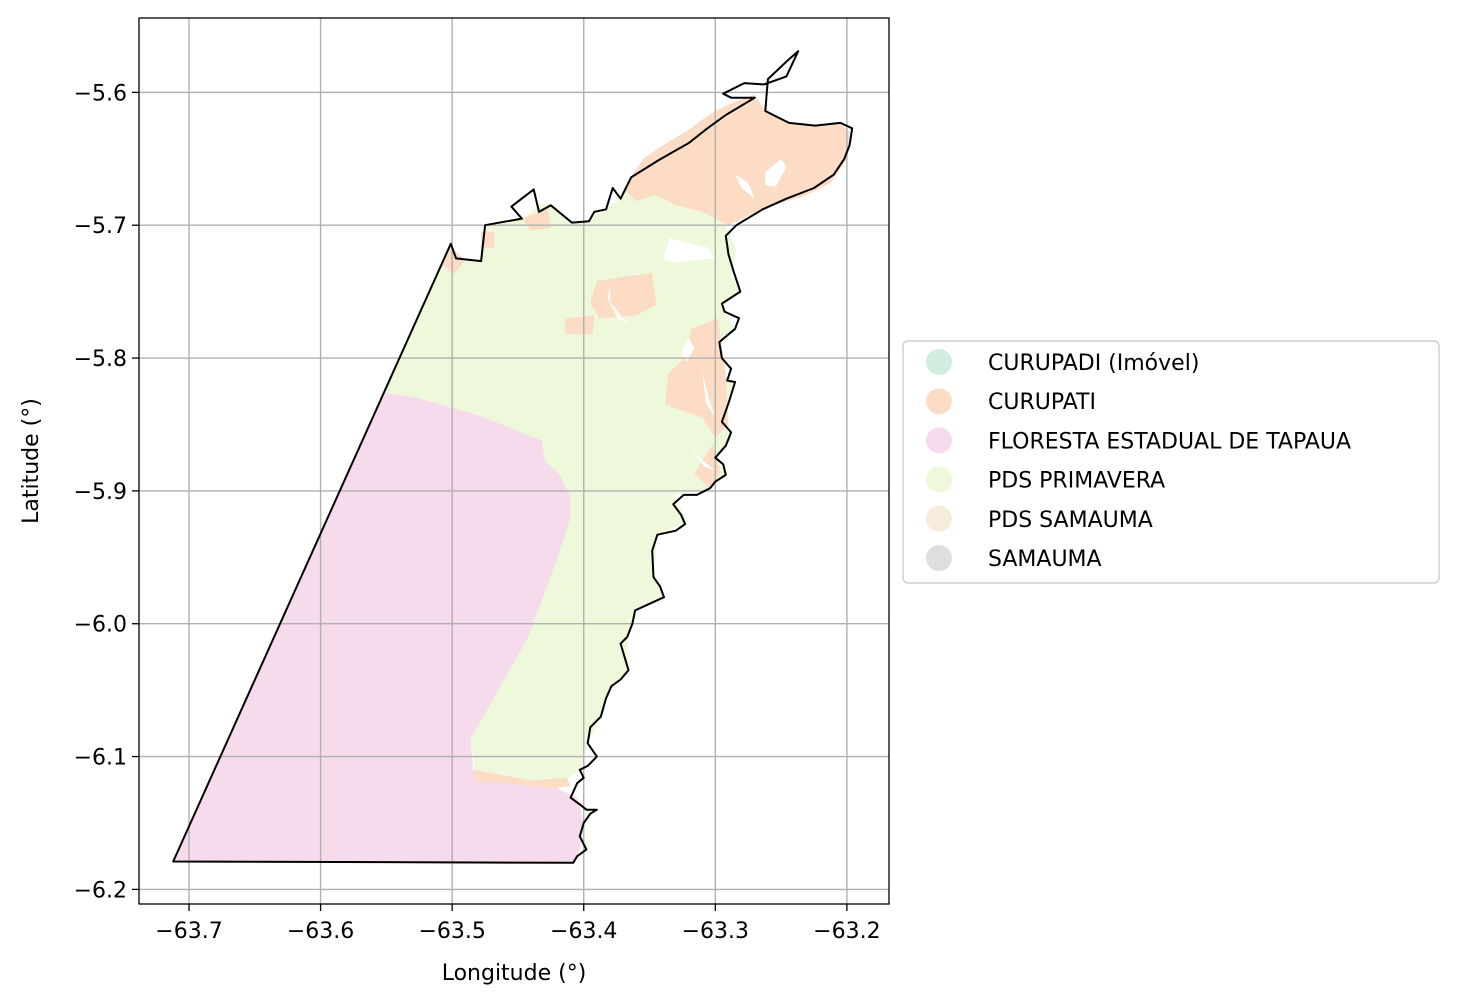 This screenshot has height=1006, width=1457. What do you see at coordinates (31, 461) in the screenshot?
I see `y-axis-label: Latitude (°)` at bounding box center [31, 461].